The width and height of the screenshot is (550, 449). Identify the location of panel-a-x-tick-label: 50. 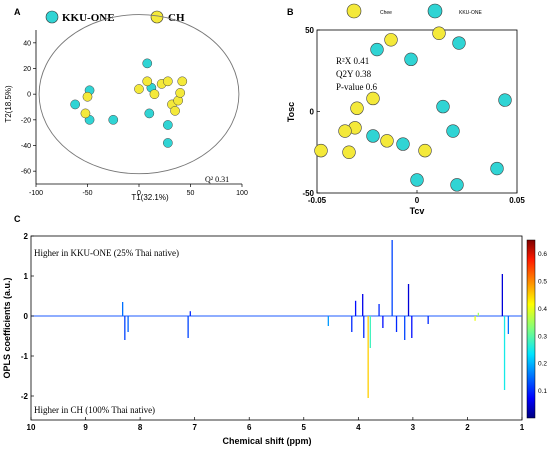
(191, 193).